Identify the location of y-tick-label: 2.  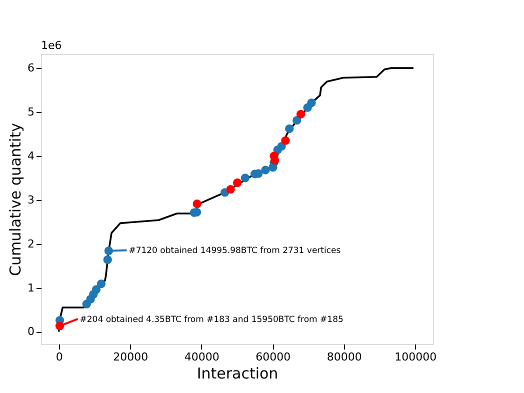
(31, 243).